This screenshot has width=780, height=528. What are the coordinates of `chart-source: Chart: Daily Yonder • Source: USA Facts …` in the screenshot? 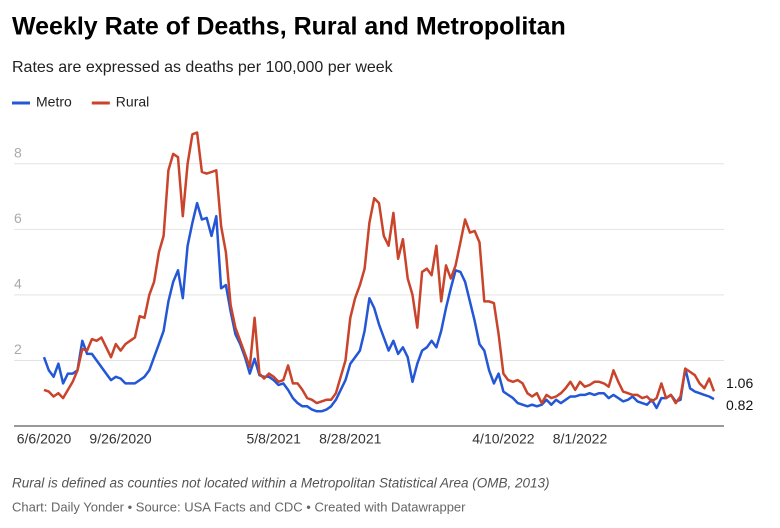 It's located at (239, 506).